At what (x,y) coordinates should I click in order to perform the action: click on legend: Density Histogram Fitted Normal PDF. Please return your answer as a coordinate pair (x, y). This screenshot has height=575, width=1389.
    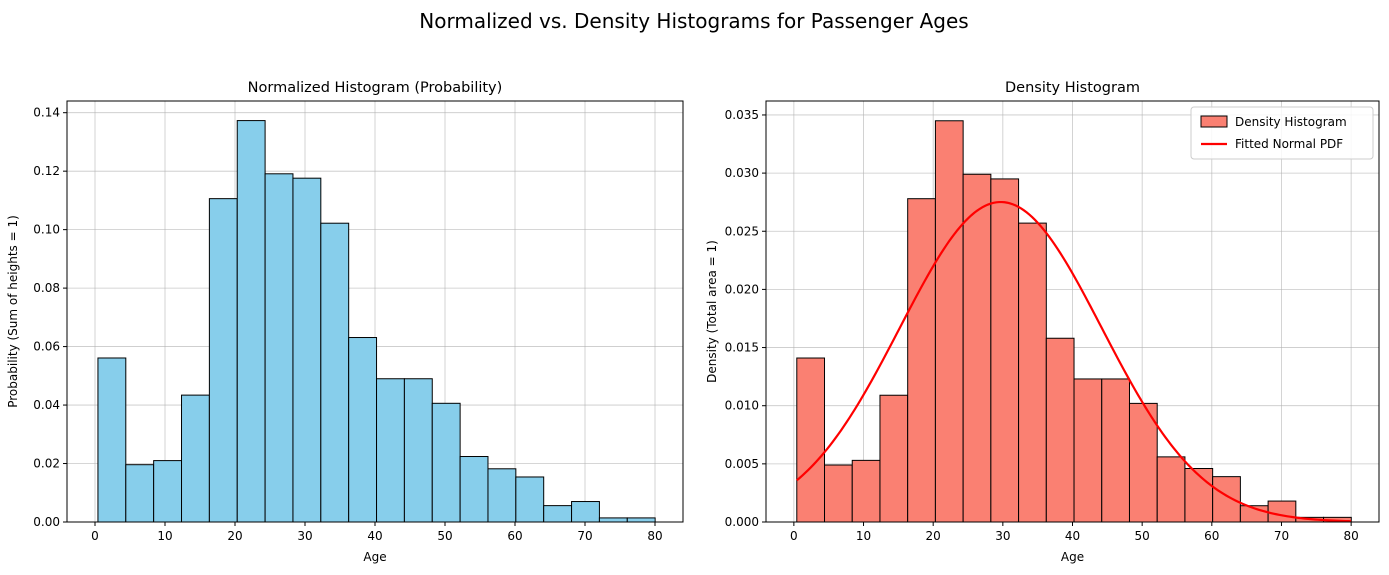
    Looking at the image, I should click on (1282, 133).